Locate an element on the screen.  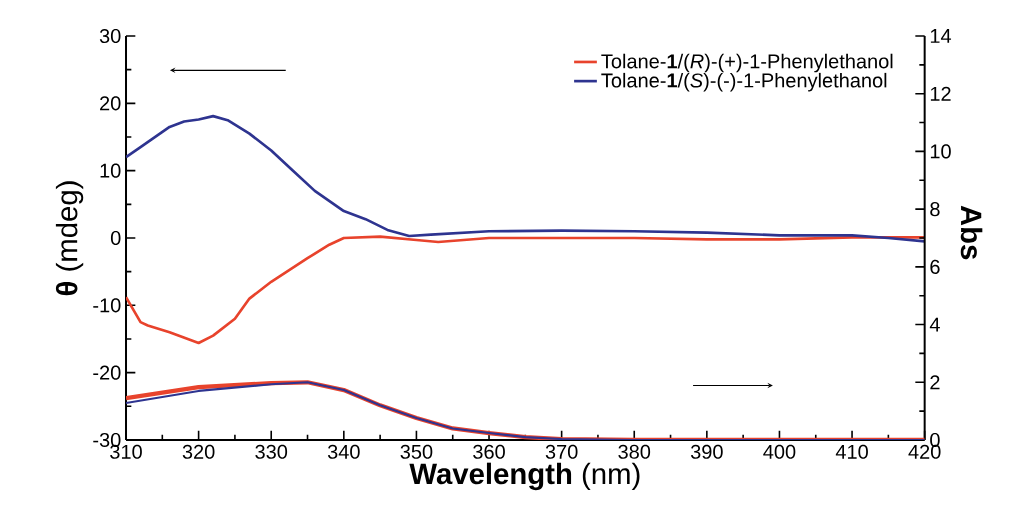
x-tick-label: 320 is located at coordinates (198, 451).